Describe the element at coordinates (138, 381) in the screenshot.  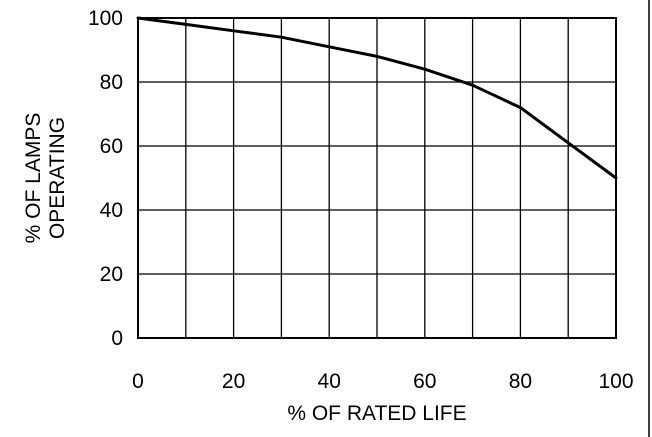
I see `x-tick-label: 0` at that location.